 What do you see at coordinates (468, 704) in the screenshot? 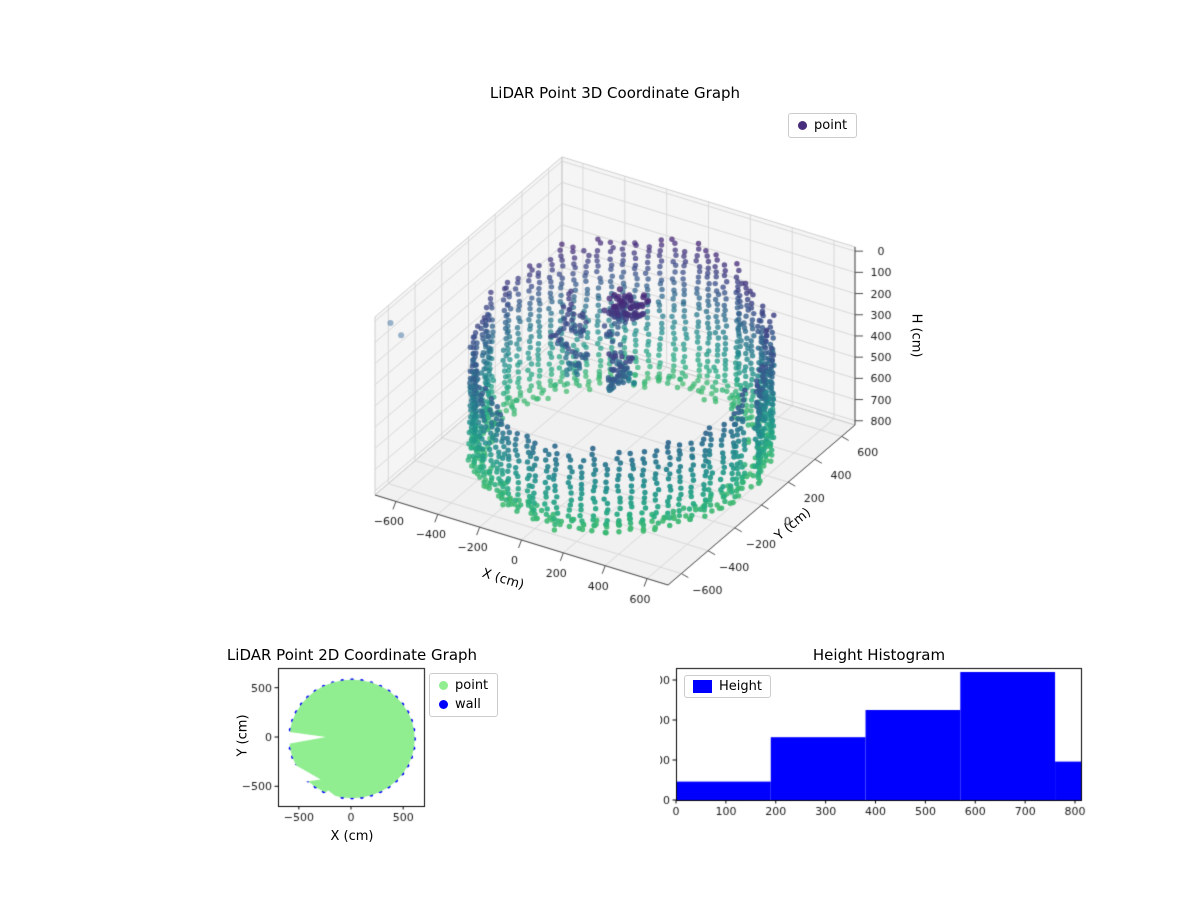
I see `legend-label: wall` at bounding box center [468, 704].